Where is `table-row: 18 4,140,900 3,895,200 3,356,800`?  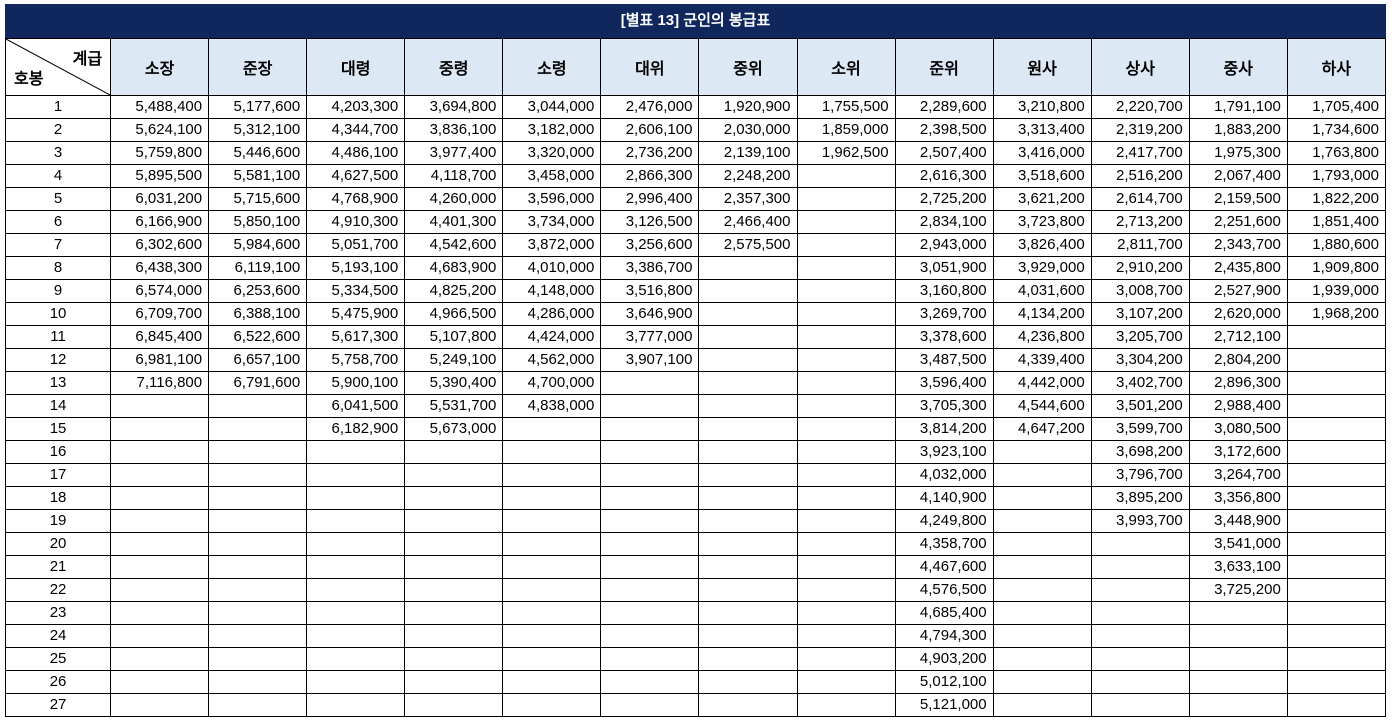 table-row: 18 4,140,900 3,895,200 3,356,800 is located at coordinates (695, 498).